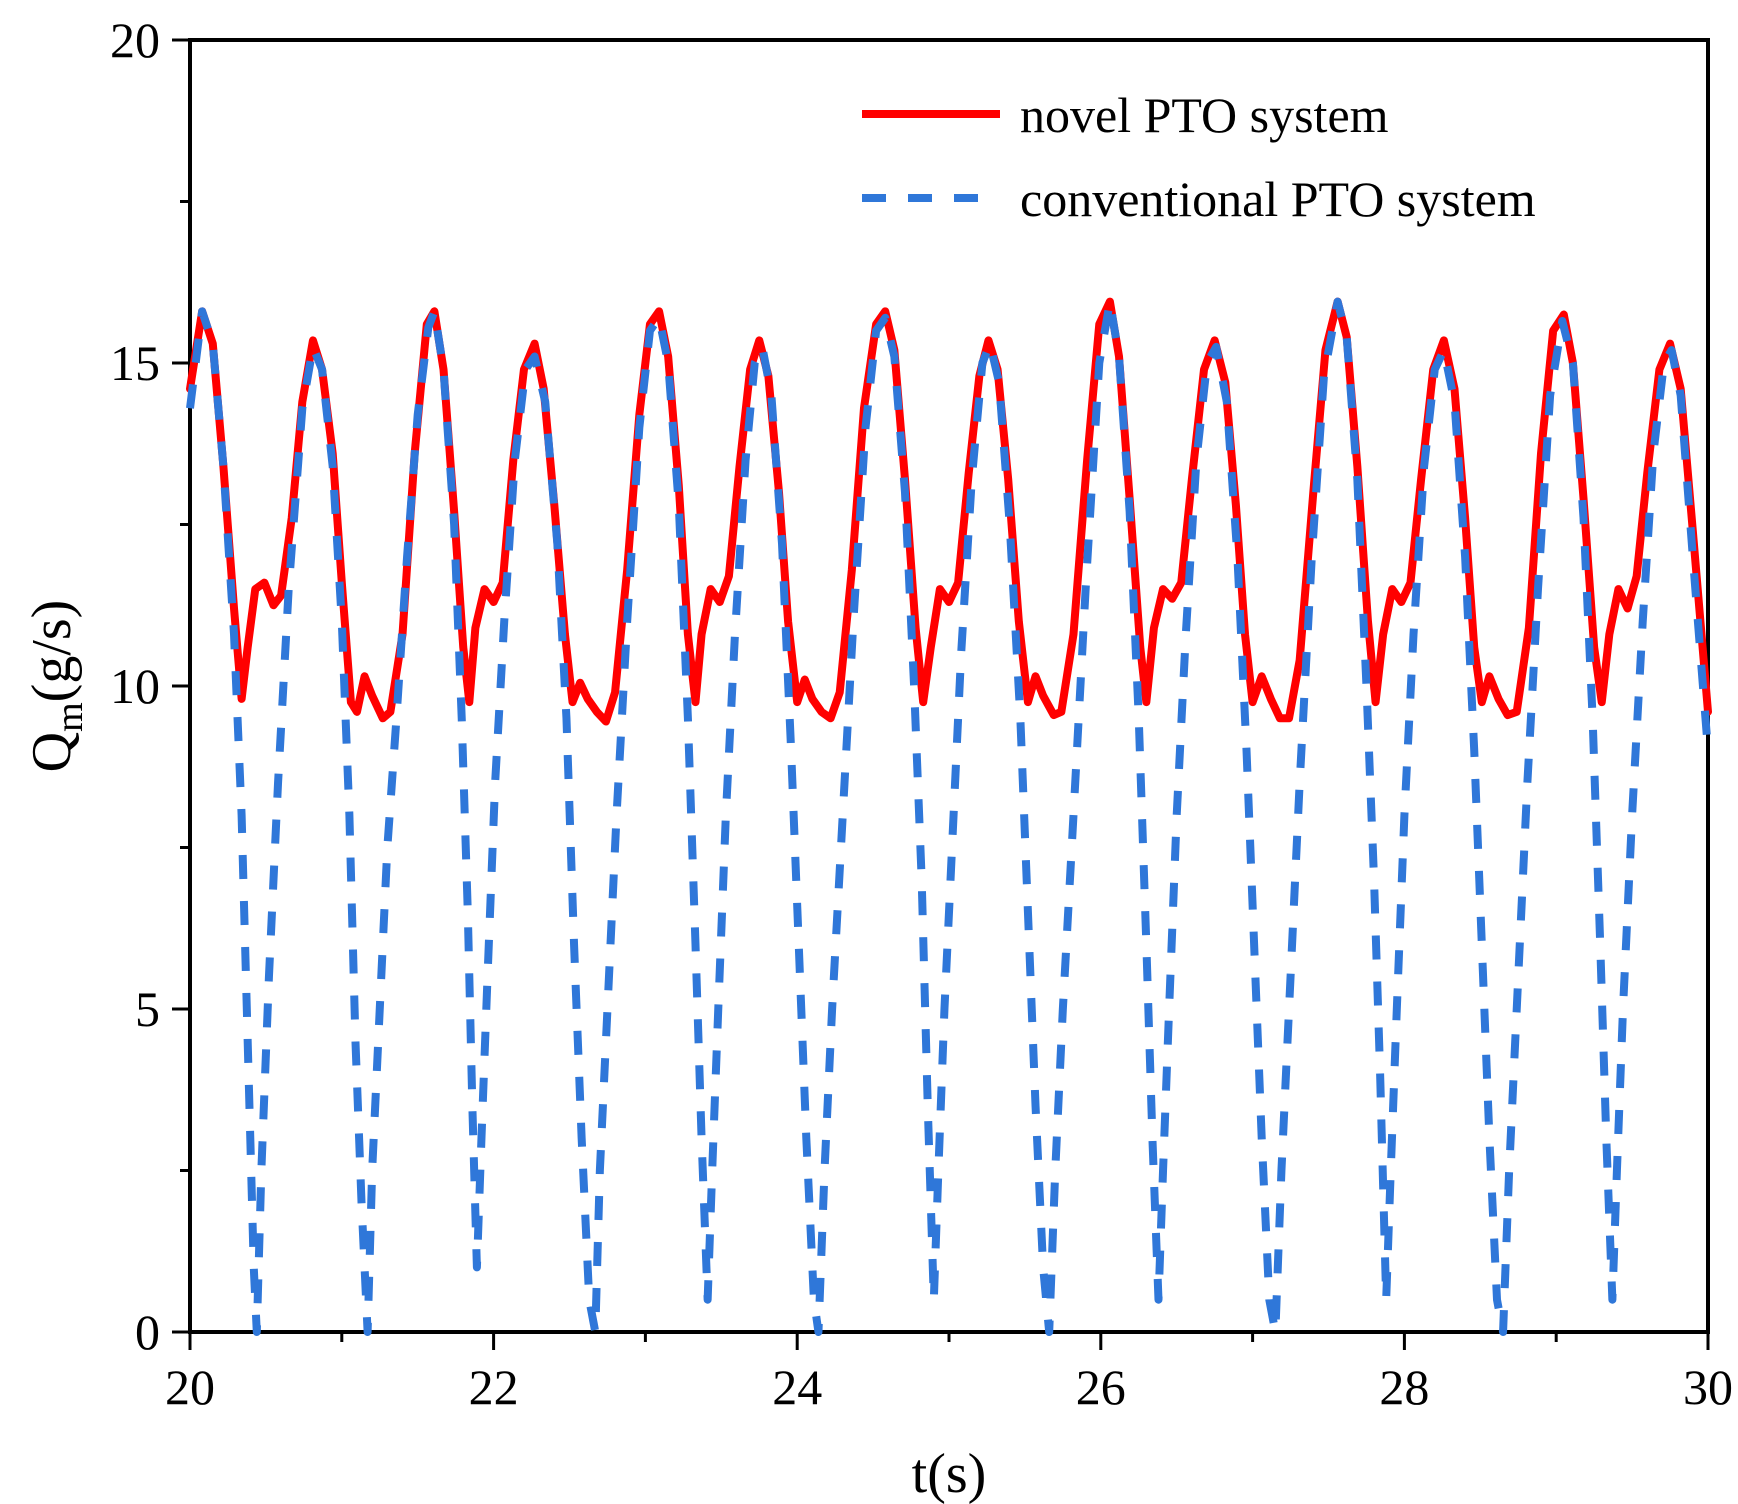 The height and width of the screenshot is (1504, 1738). I want to click on y-tick-label: 20, so click(135, 40).